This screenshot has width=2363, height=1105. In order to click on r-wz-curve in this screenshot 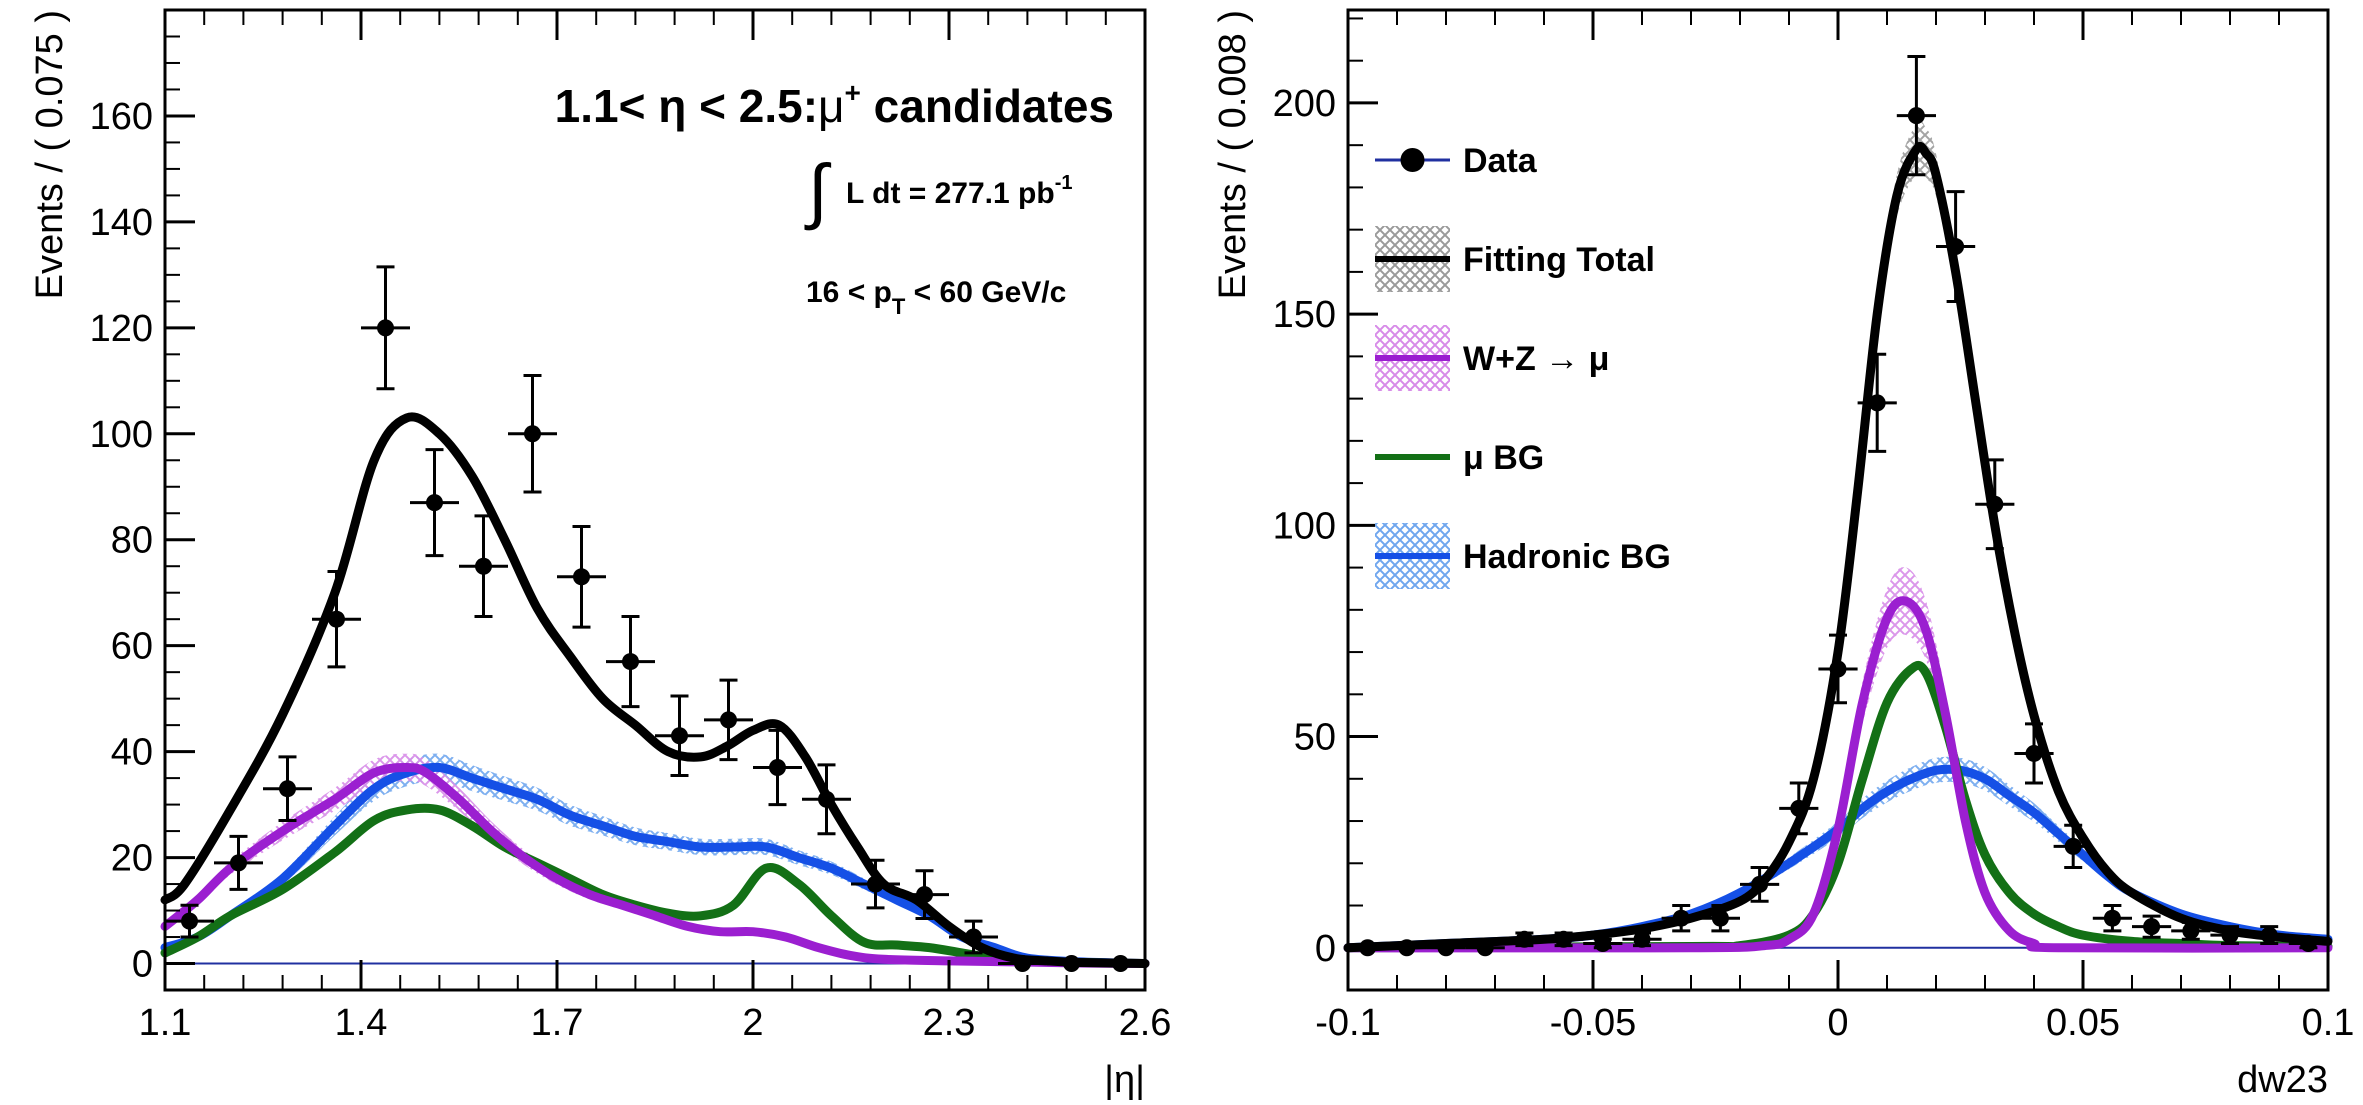, I will do `click(1838, 774)`.